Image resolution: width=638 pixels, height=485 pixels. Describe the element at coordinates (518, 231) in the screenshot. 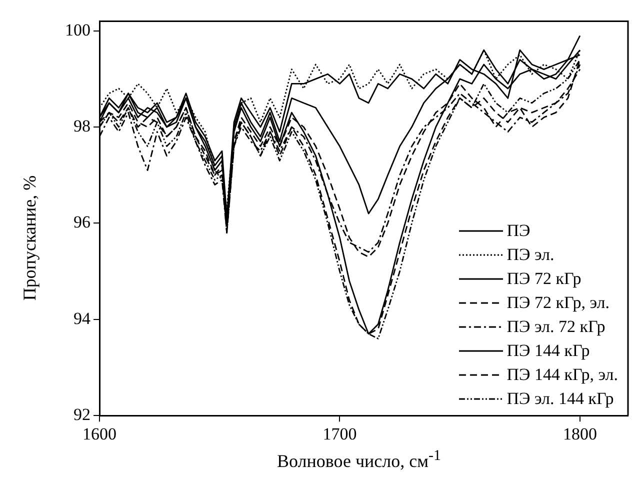

I see `legend-label: ПЭ` at that location.